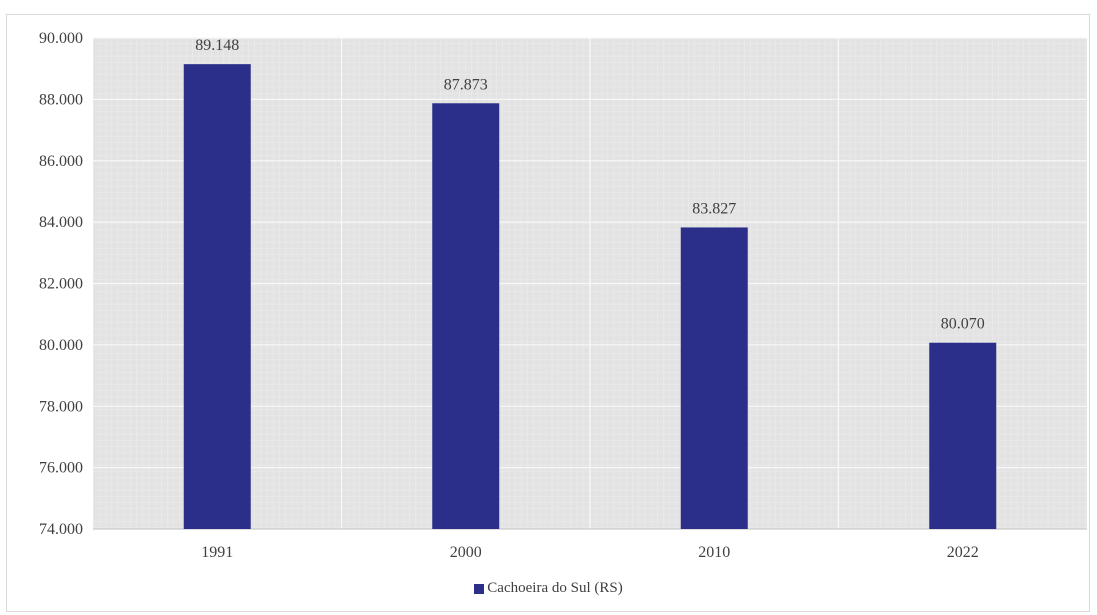  I want to click on data-label: 89.148, so click(217, 45).